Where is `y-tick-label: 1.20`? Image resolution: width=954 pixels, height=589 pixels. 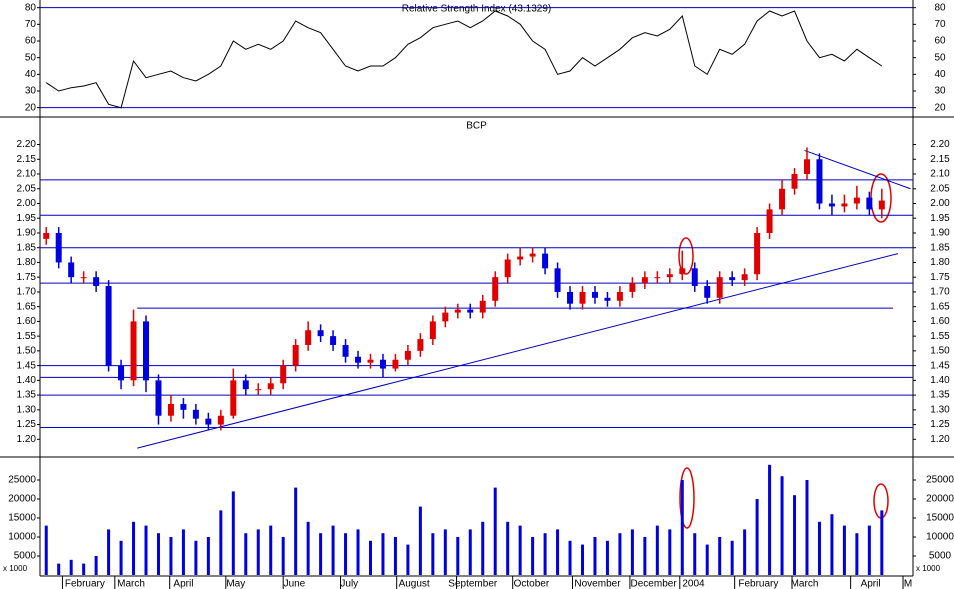
y-tick-label: 1.20 is located at coordinates (27, 439).